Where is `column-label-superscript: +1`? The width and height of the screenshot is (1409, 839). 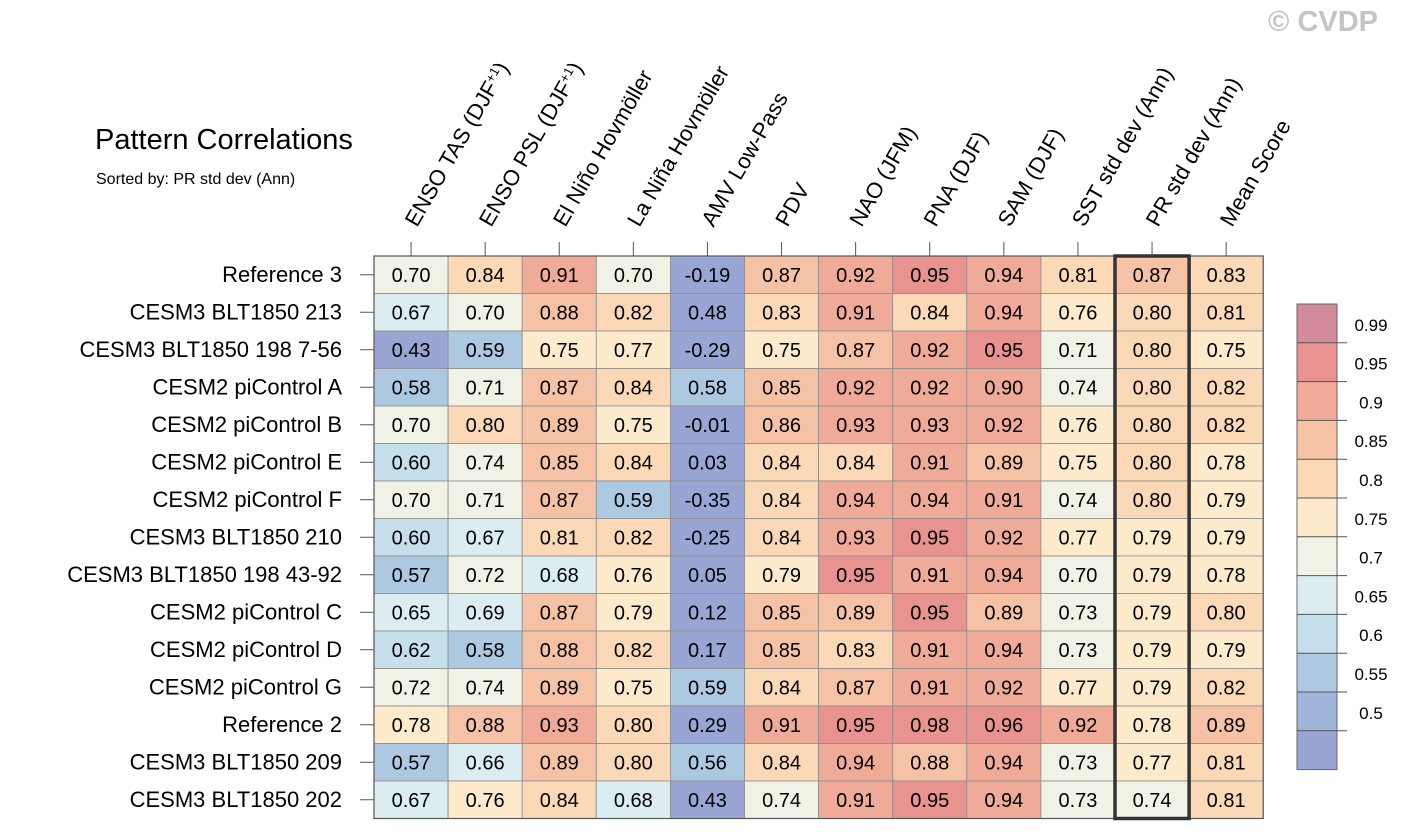
column-label-superscript: +1 is located at coordinates (566, 74).